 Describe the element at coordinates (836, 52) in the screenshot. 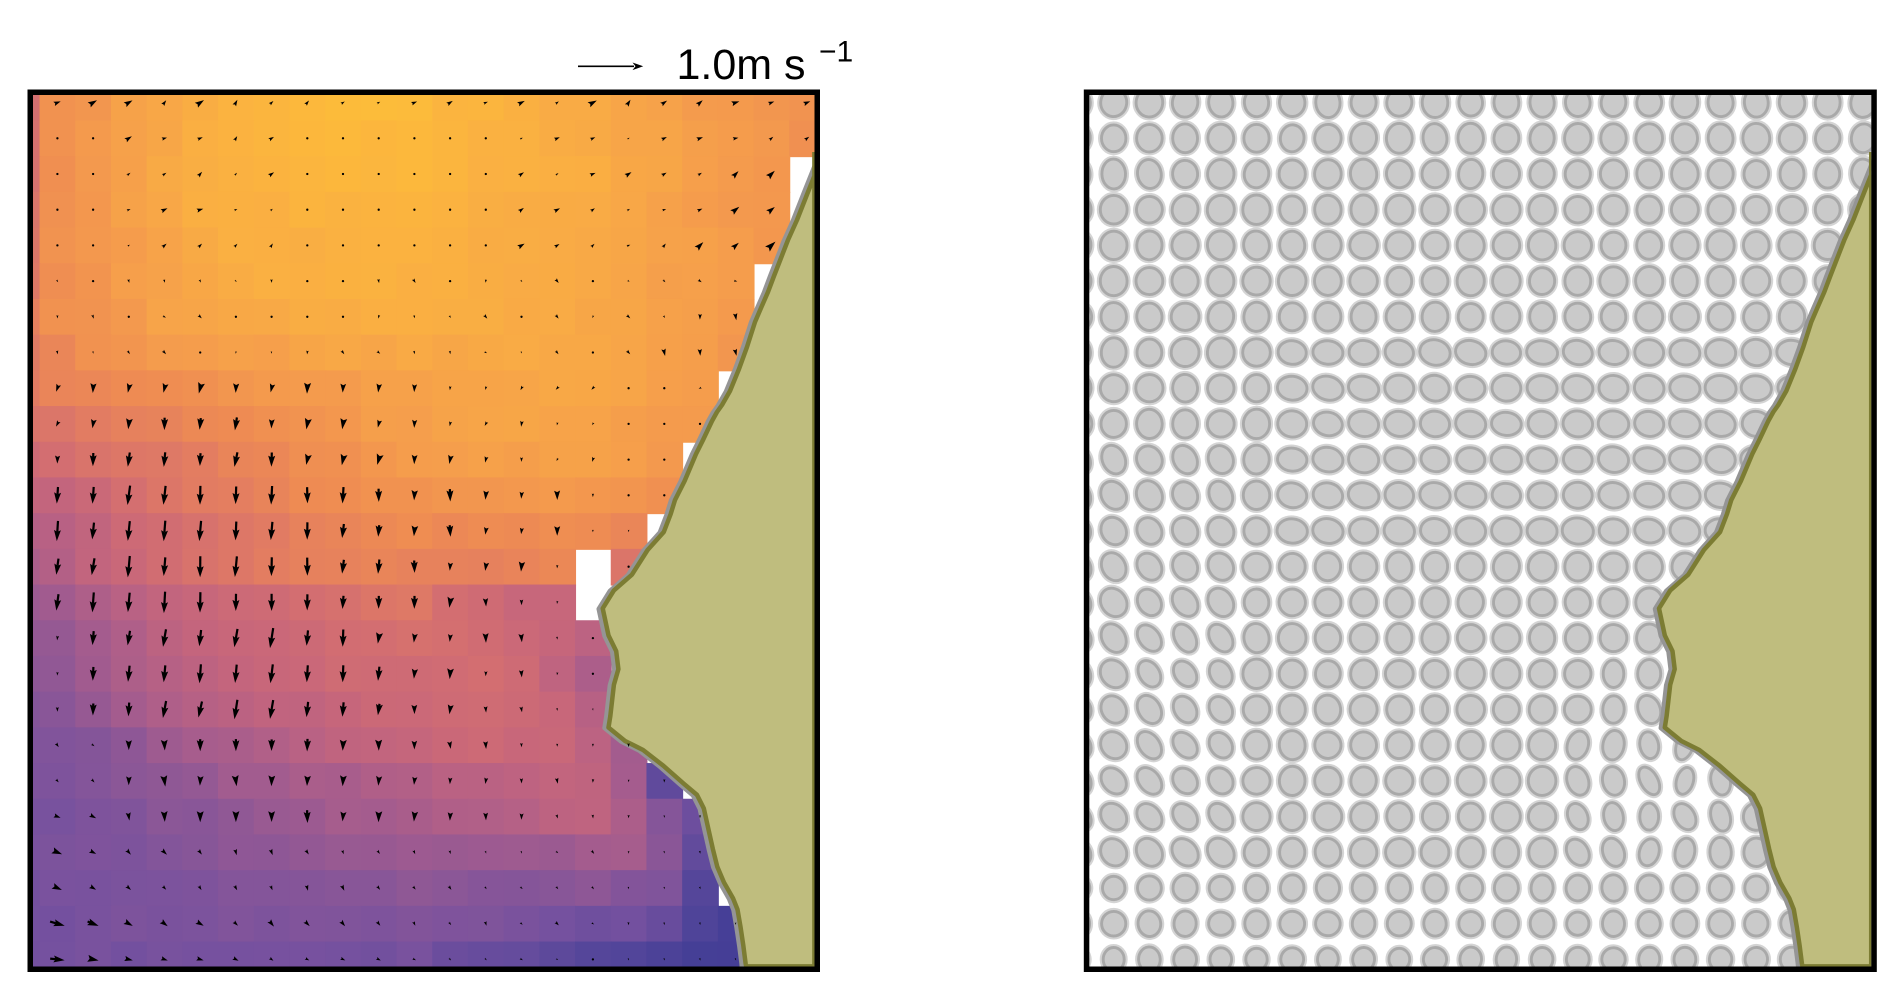

I see `svg-text: −1` at that location.